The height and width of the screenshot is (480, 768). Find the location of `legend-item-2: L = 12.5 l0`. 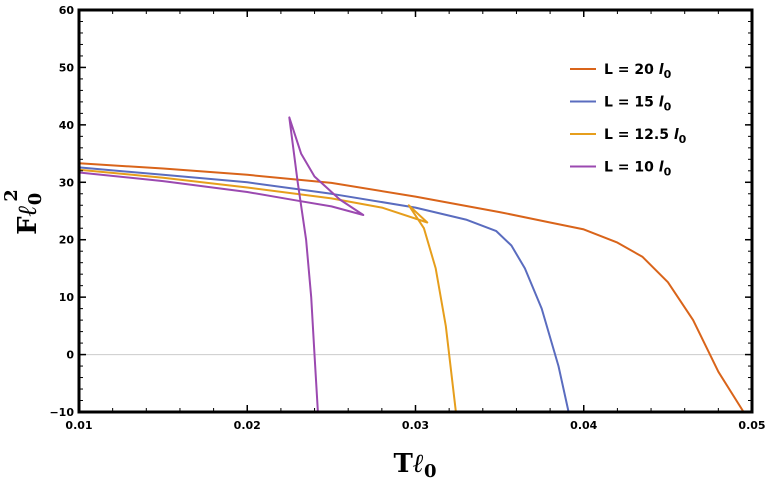

legend-item-2: L = 12.5 l0 is located at coordinates (628, 136).